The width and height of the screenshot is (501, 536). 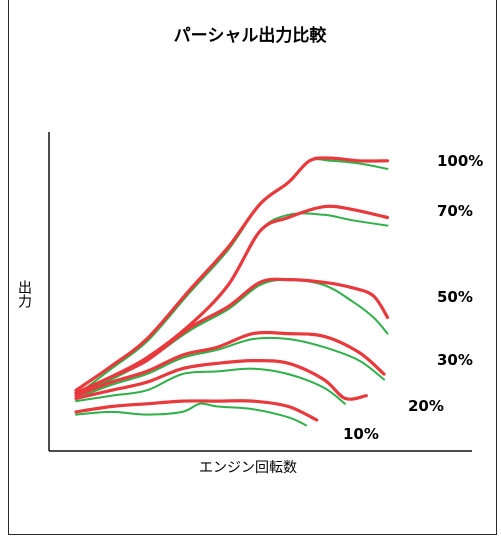 What do you see at coordinates (251, 35) in the screenshot?
I see `chart-title: パーシャル出力比較` at bounding box center [251, 35].